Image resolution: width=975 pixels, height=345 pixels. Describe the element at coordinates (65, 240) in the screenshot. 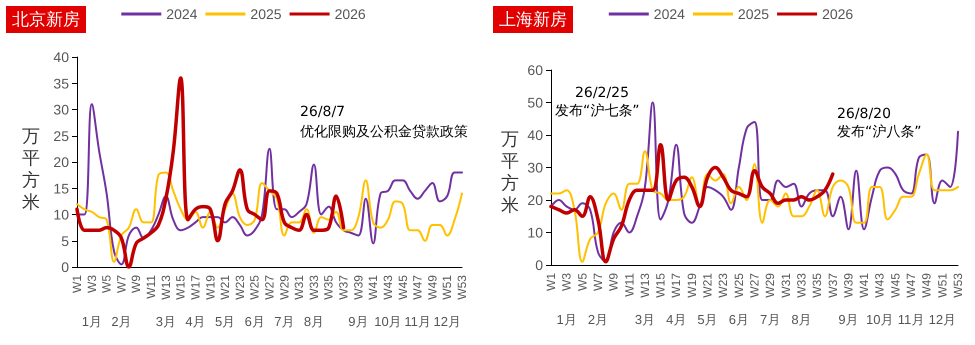

I see `y-tick-label: 5` at that location.